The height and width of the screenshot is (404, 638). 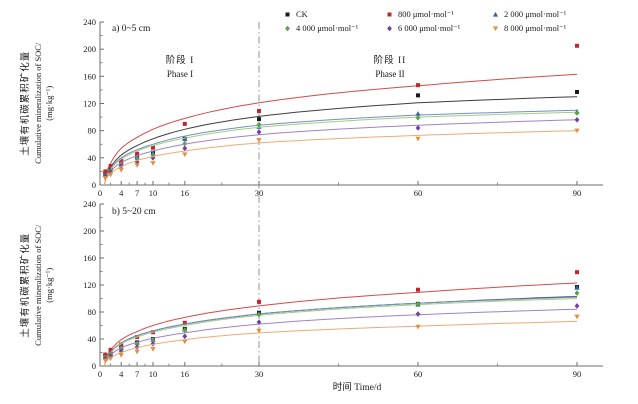 I want to click on legend-item-6000: 6 000 μmol·mol⁻¹, so click(x=438, y=28).